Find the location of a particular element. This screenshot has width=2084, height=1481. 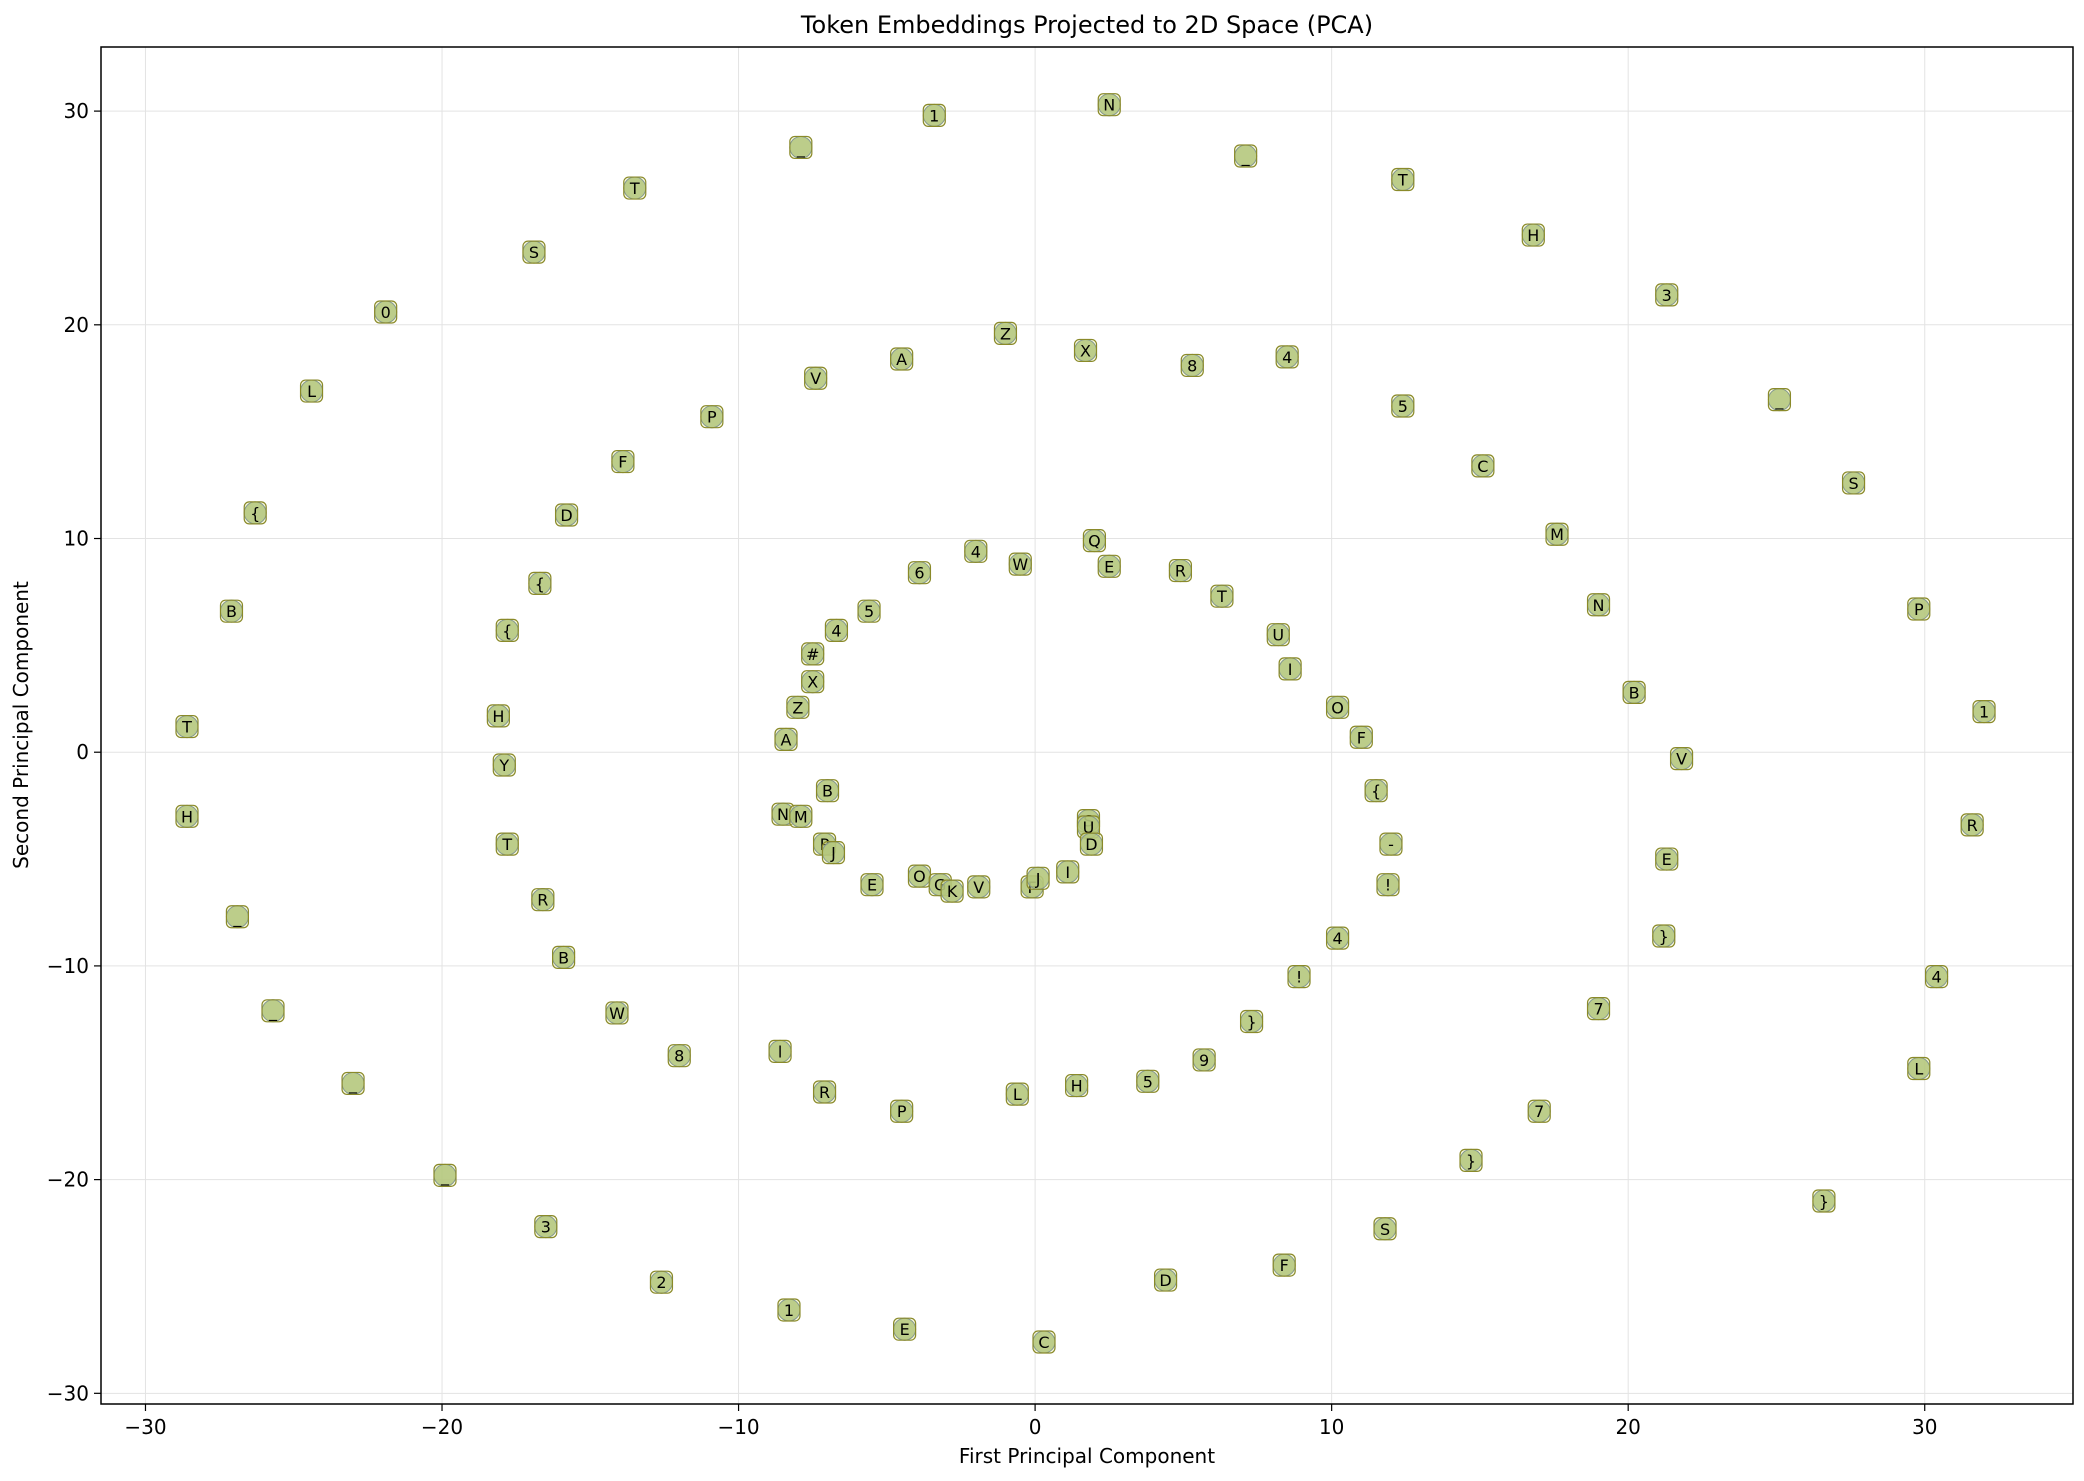

point-label-103: V is located at coordinates (978, 887).